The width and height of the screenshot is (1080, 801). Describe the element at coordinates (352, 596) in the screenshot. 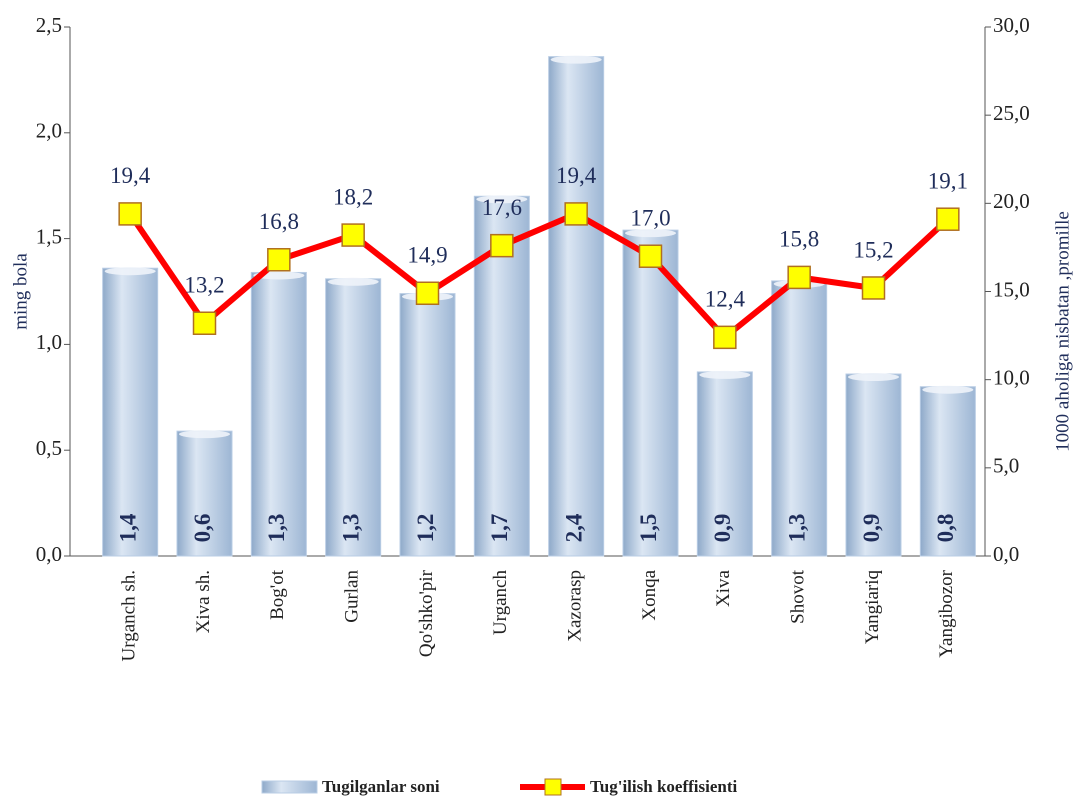

I see `x-tick-label: Gurlan` at that location.